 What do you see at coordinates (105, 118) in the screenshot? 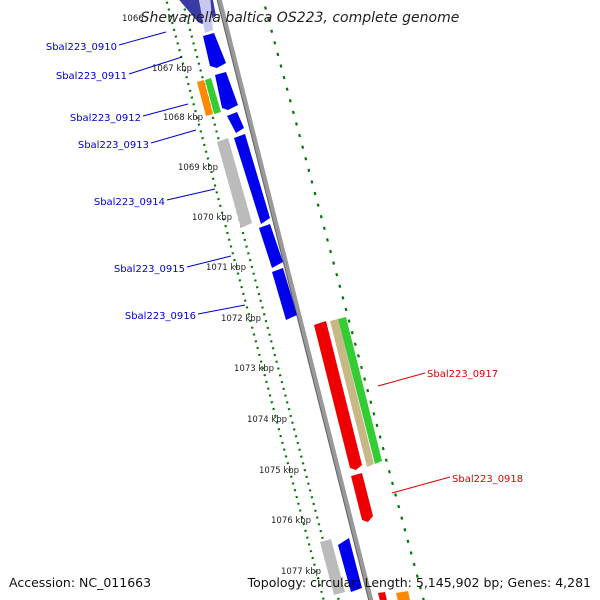
I see `gene-label: Sbal223_0912` at bounding box center [105, 118].